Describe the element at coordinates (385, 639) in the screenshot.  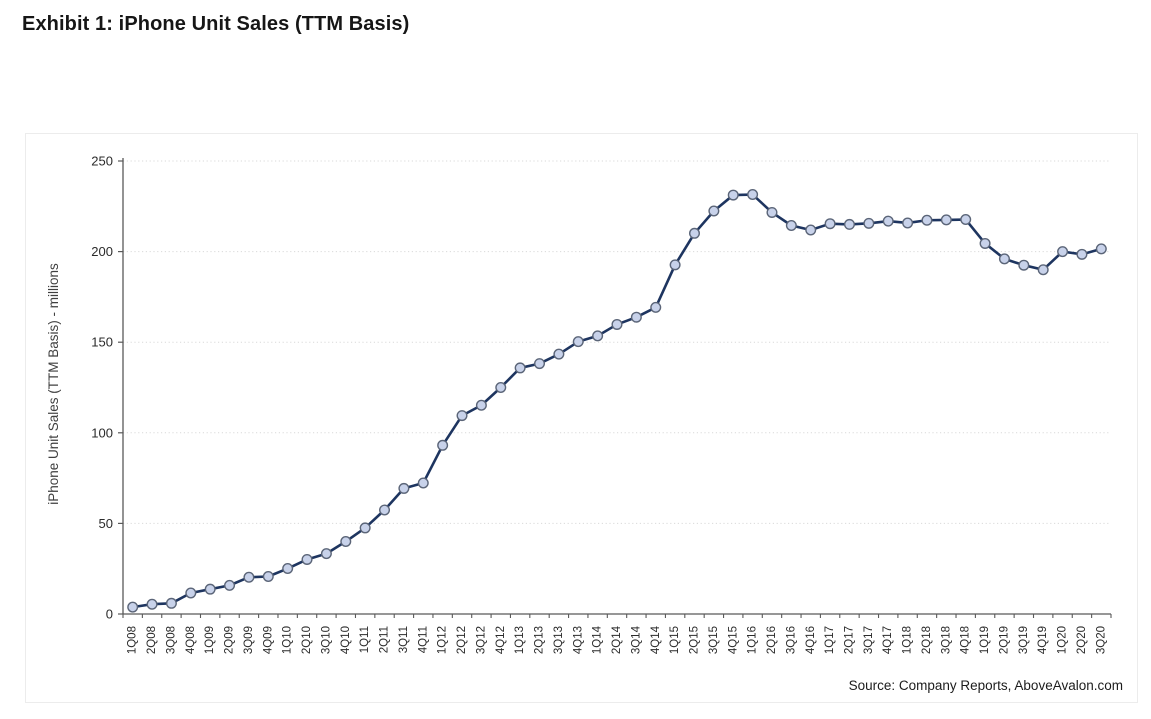
I see `x-tick-label: 2Q11` at that location.